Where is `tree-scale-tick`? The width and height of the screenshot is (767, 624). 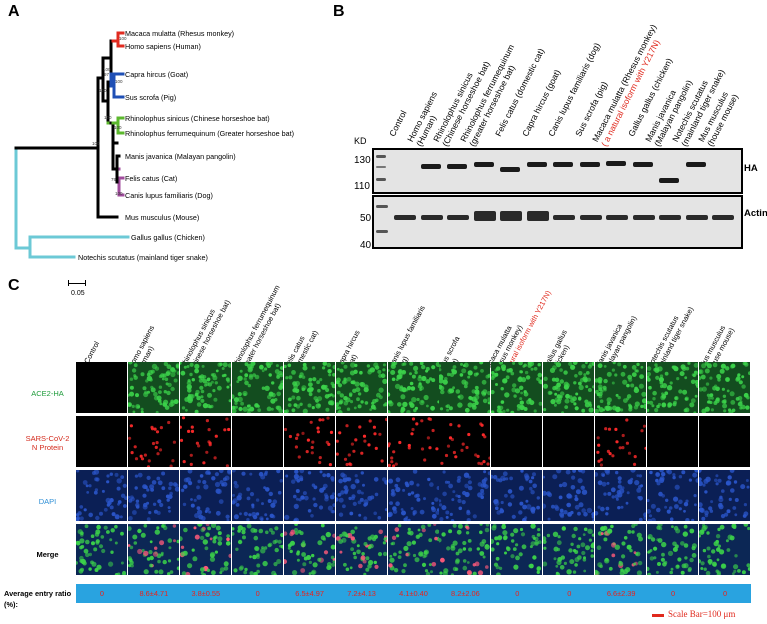
tree-scale-tick is located at coordinates (85, 283).